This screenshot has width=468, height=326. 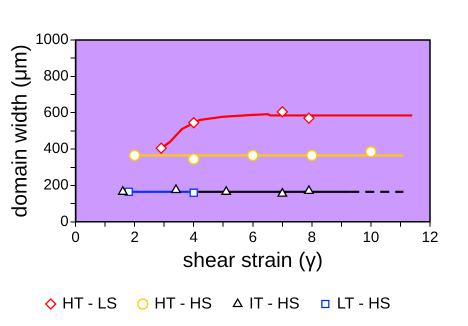 What do you see at coordinates (56, 76) in the screenshot?
I see `y-tick-label: 800` at bounding box center [56, 76].